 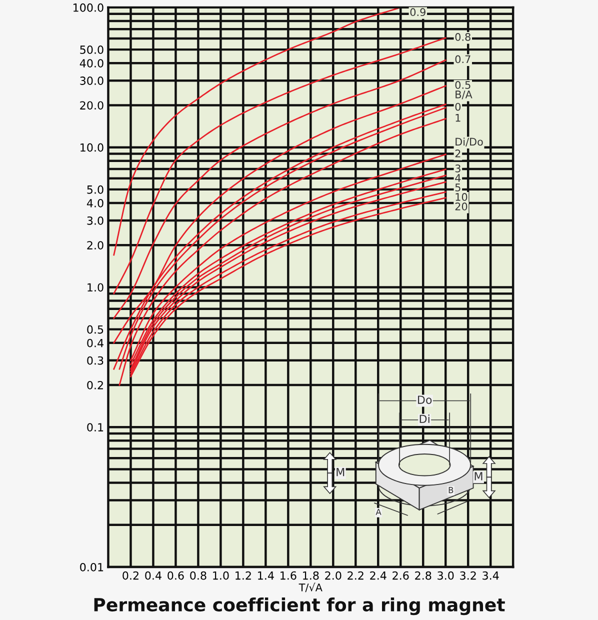 I want to click on x-axis-title: T/√A, so click(x=310, y=587).